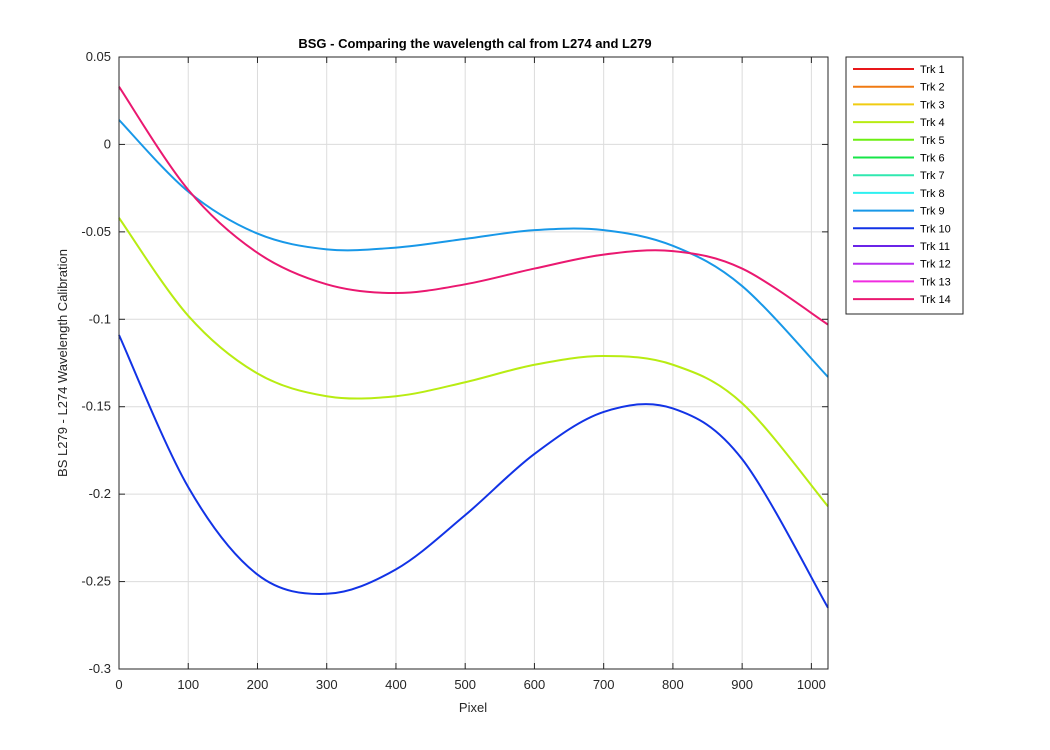 This screenshot has height=750, width=1050. Describe the element at coordinates (62, 363) in the screenshot. I see `y-axis-label: BS L279 - L274 Wavelength Calibration` at that location.